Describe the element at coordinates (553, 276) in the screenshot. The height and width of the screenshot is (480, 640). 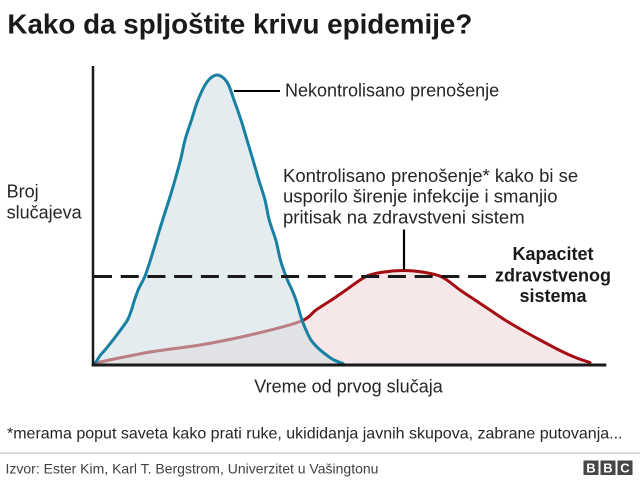
I see `svg-text: zdravstvenog` at that location.